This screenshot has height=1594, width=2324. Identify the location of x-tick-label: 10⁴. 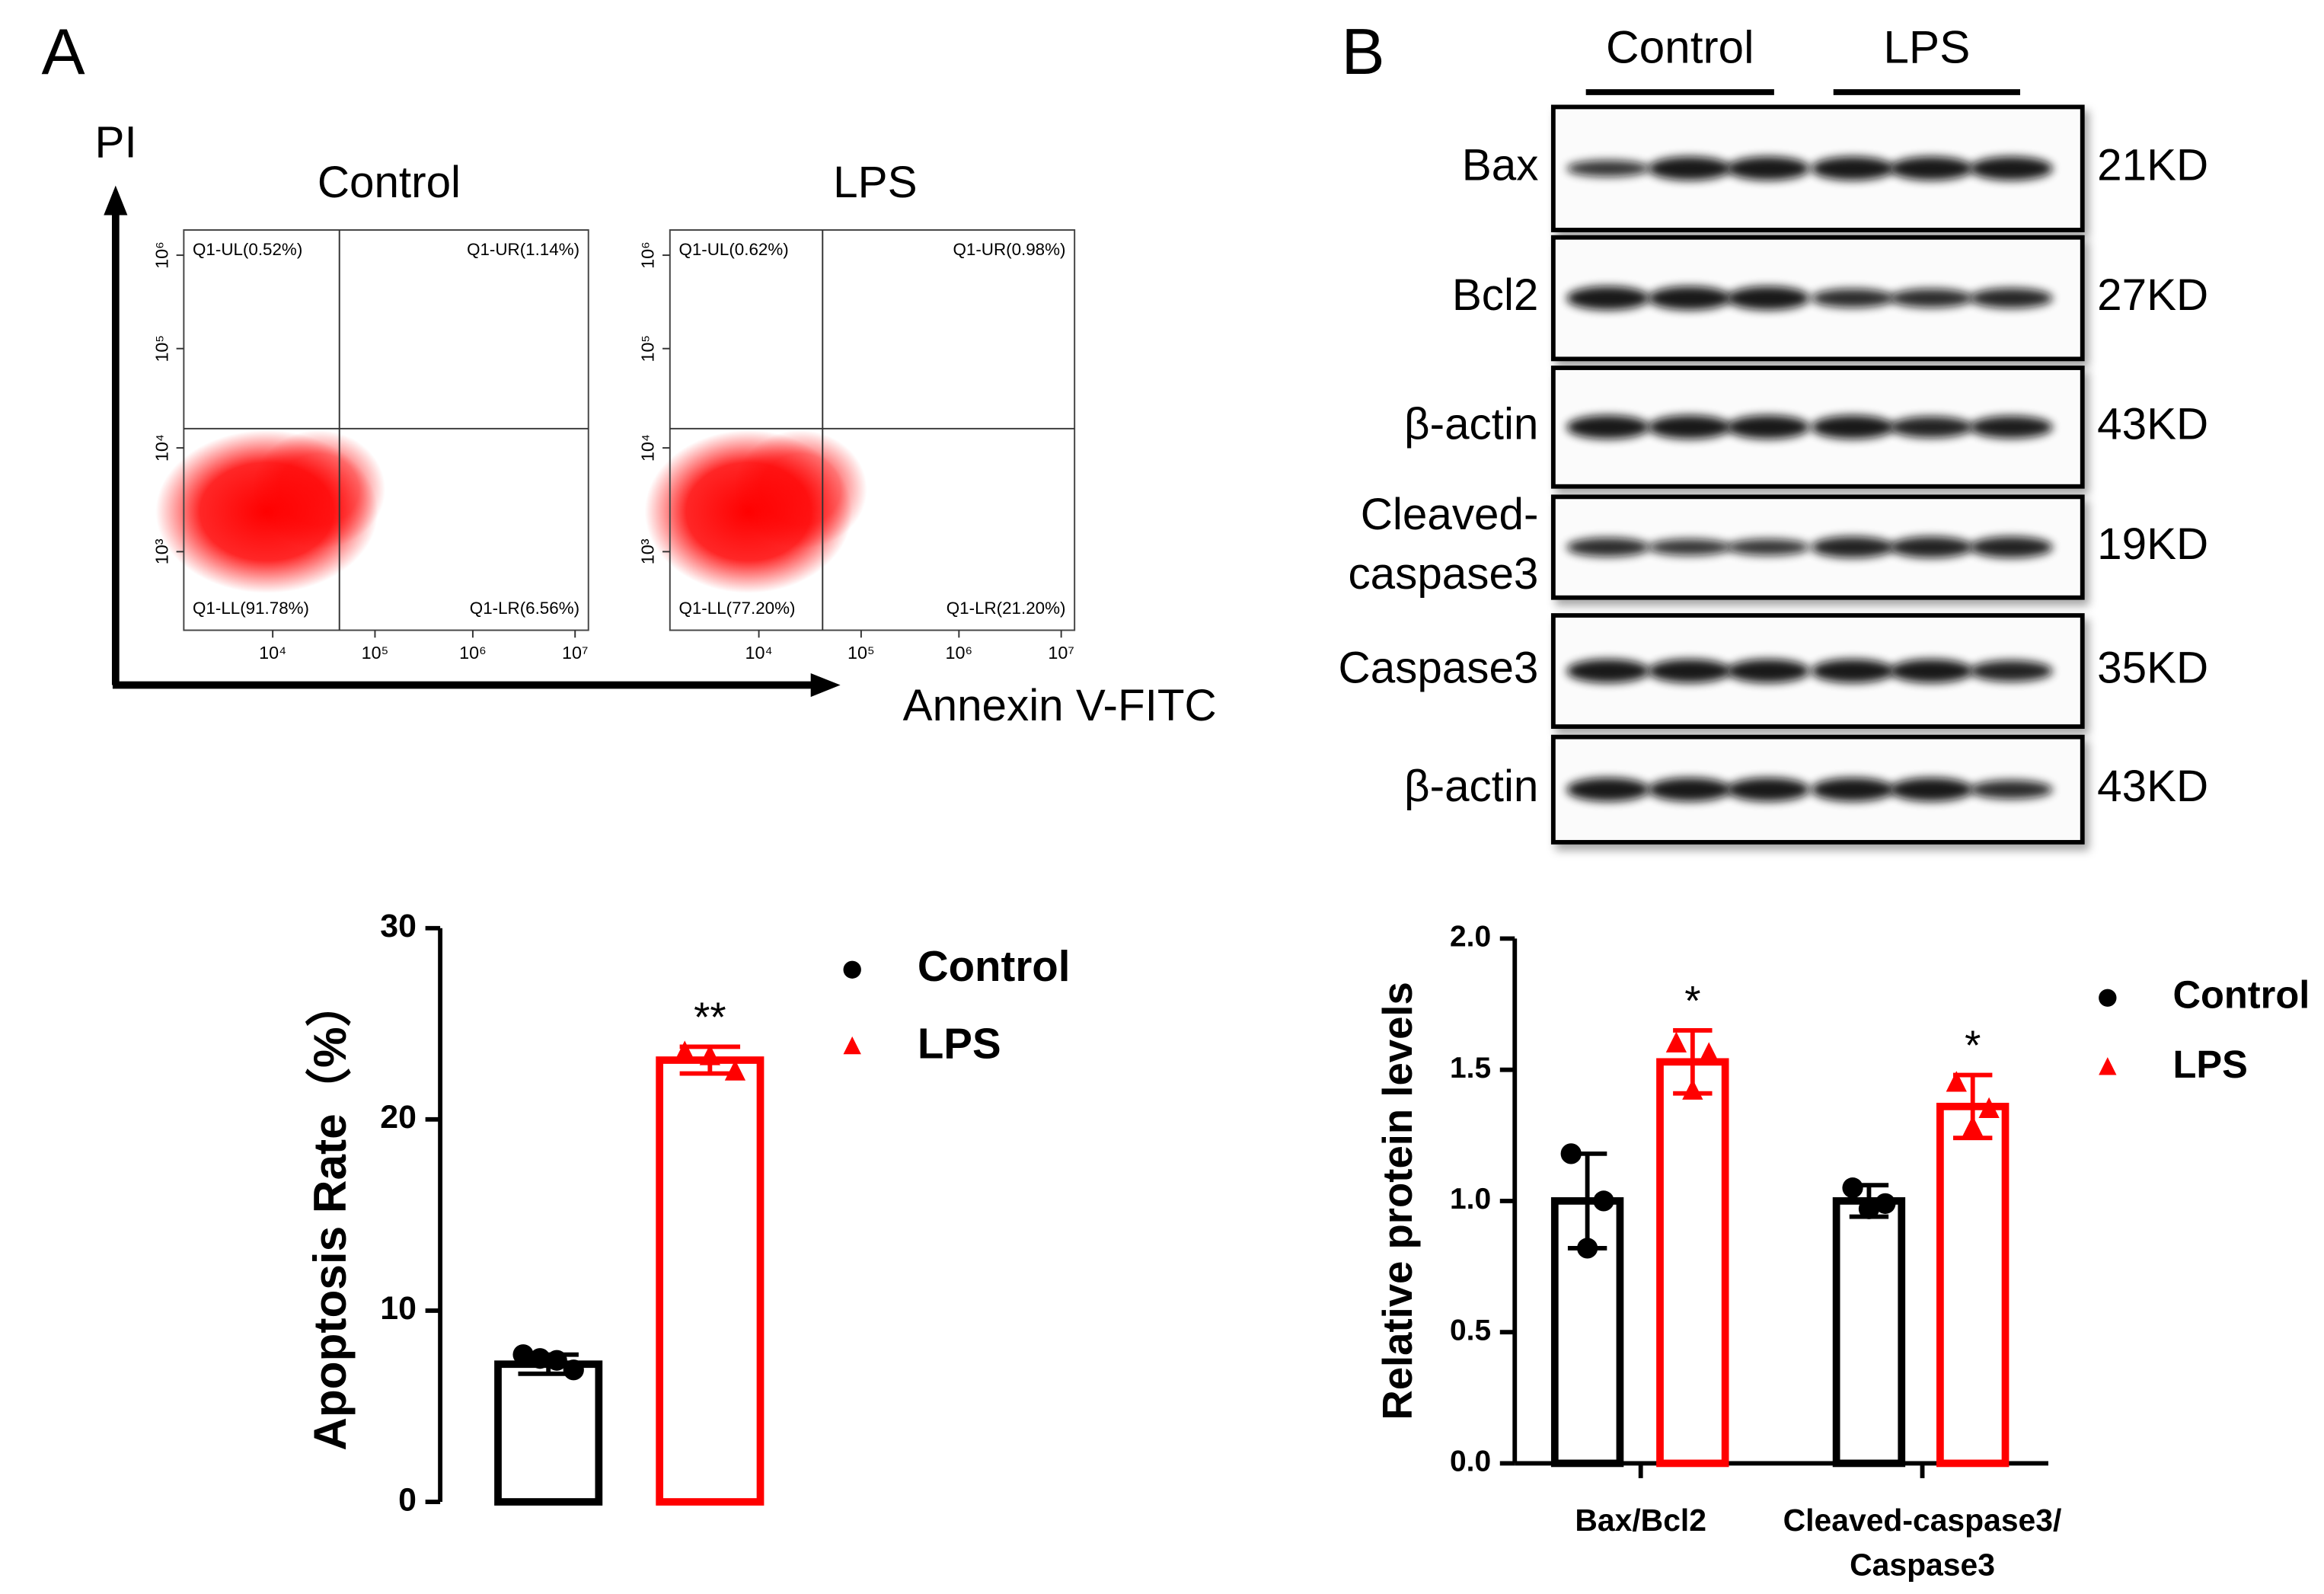
(272, 653).